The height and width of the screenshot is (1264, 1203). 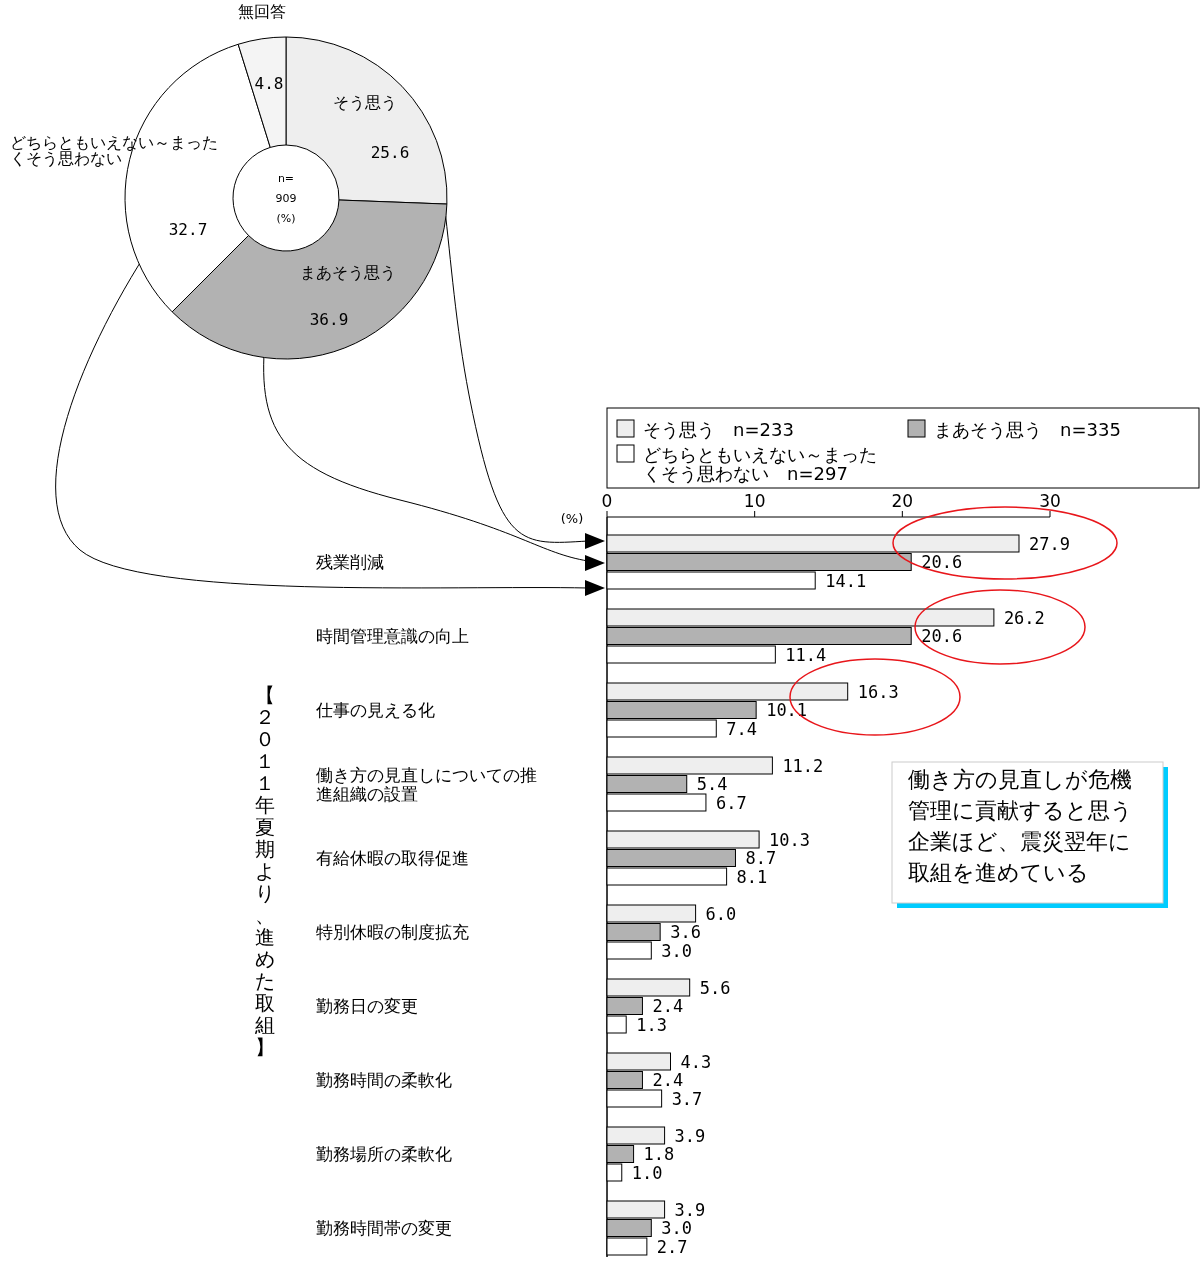 I want to click on data-label: 1.3, so click(x=651, y=1024).